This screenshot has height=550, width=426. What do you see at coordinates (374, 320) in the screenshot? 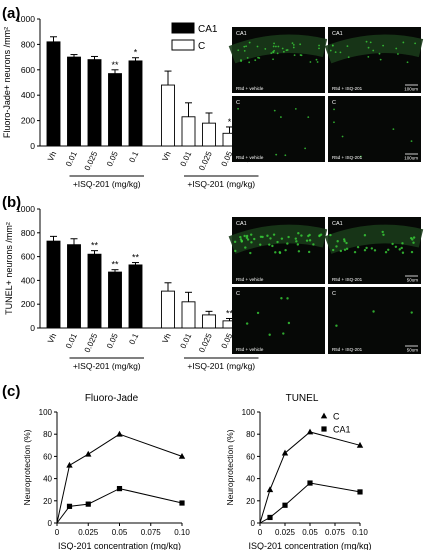
I see `micrograph-background` at bounding box center [374, 320].